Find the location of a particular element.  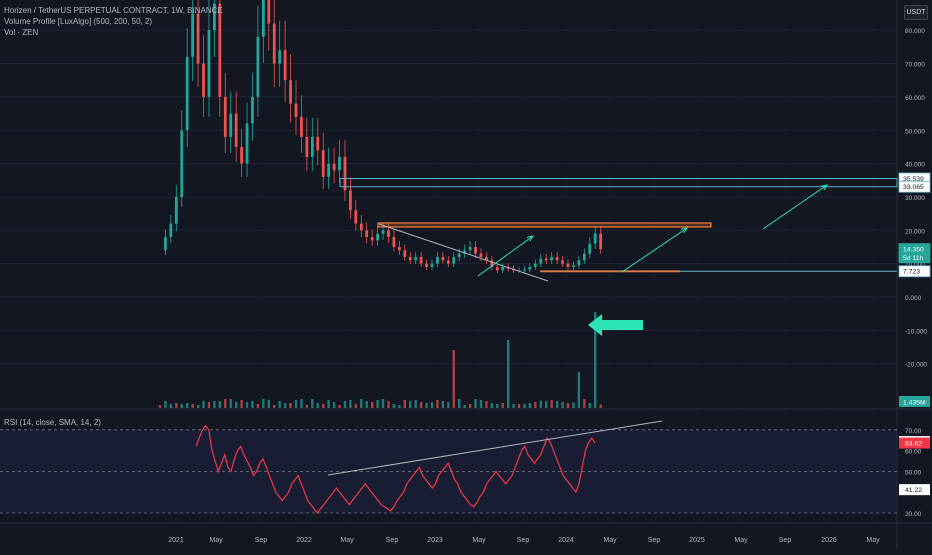

time-tick-label: 2021 is located at coordinates (176, 540).